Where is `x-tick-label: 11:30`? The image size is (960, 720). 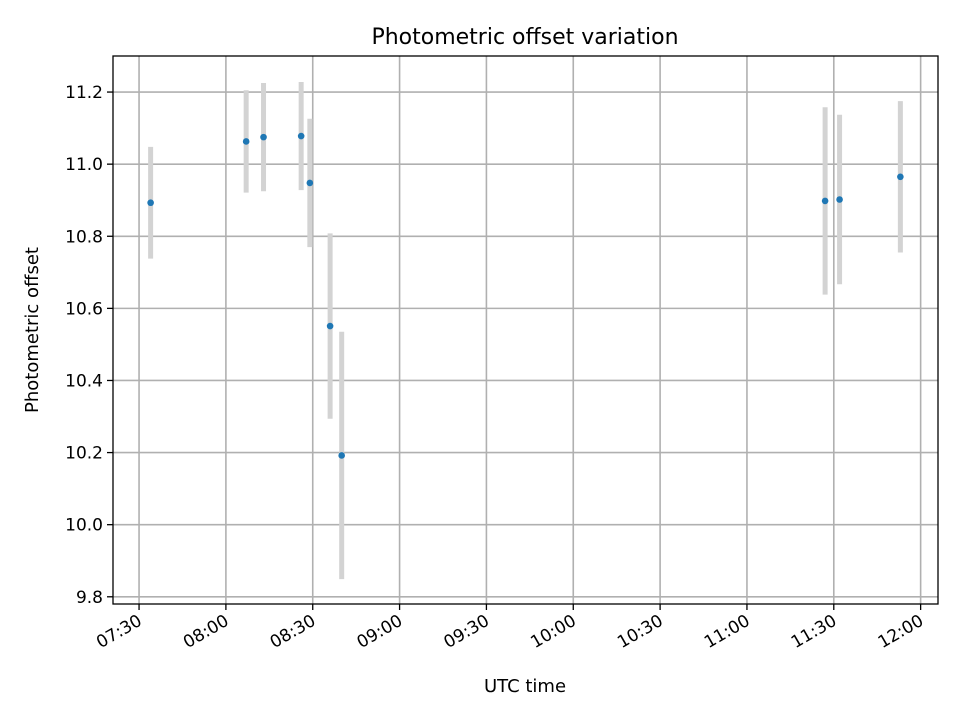 x-tick-label: 11:30 is located at coordinates (814, 632).